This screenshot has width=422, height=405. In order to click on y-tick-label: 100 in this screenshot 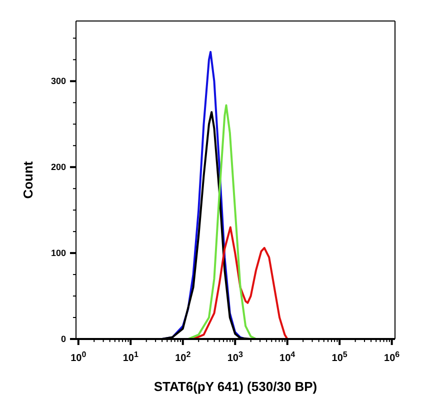, I will do `click(58, 253)`.